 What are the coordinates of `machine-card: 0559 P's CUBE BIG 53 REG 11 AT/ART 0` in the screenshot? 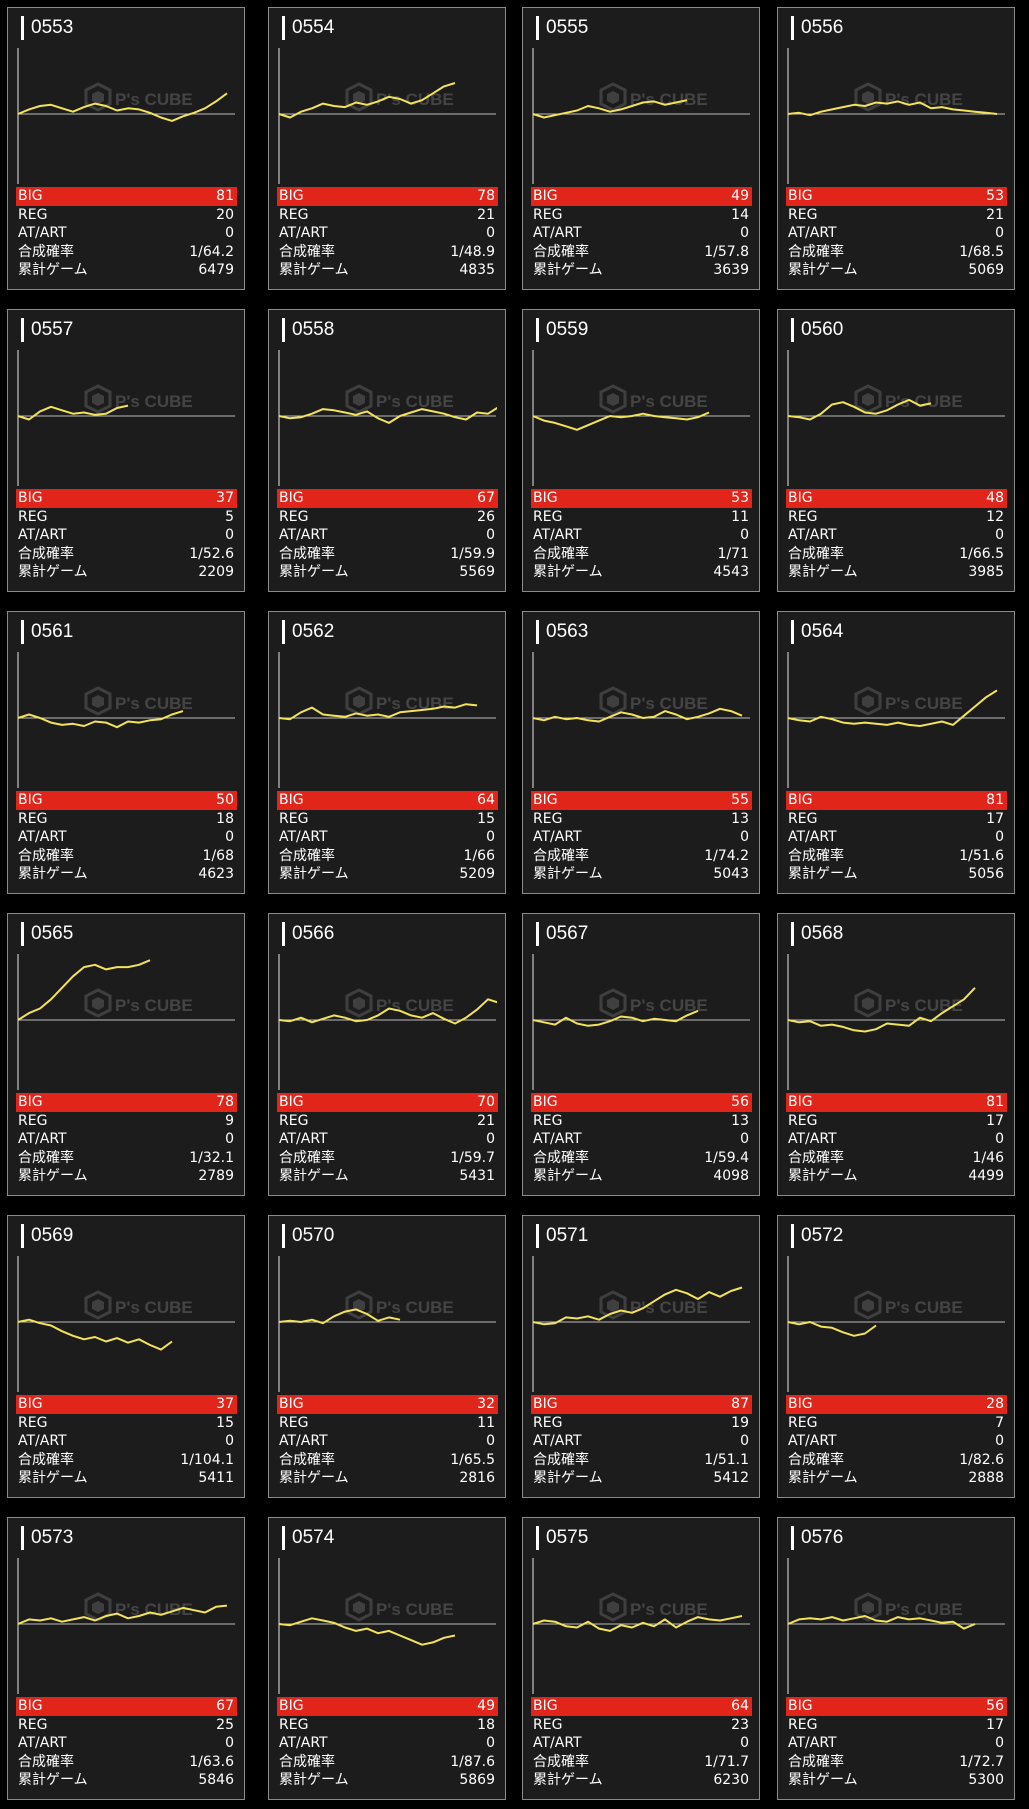 It's located at (641, 450).